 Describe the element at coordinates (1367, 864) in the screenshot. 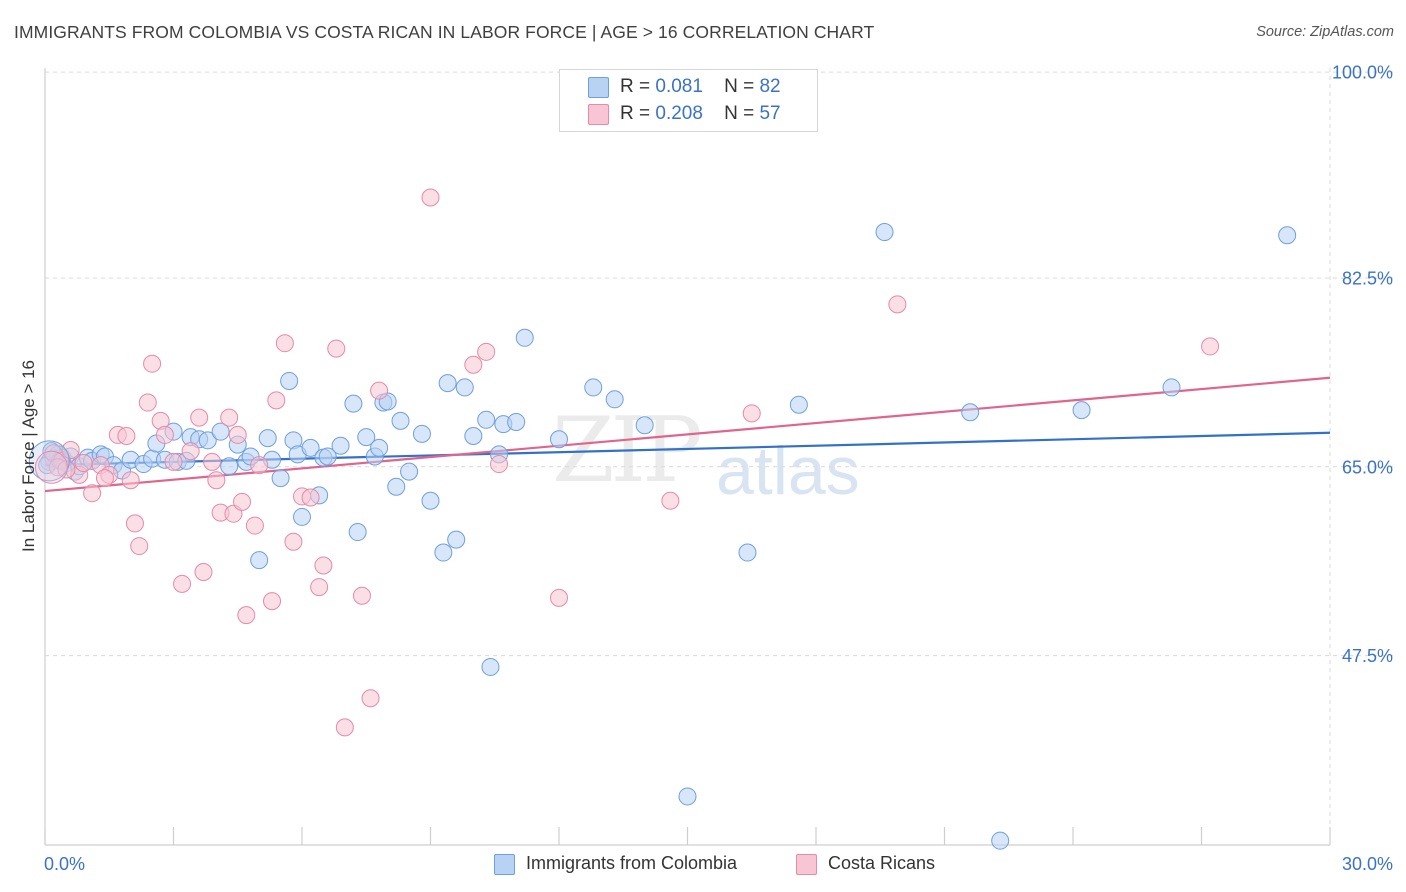

I see `x-tick-label: 30.0%` at that location.